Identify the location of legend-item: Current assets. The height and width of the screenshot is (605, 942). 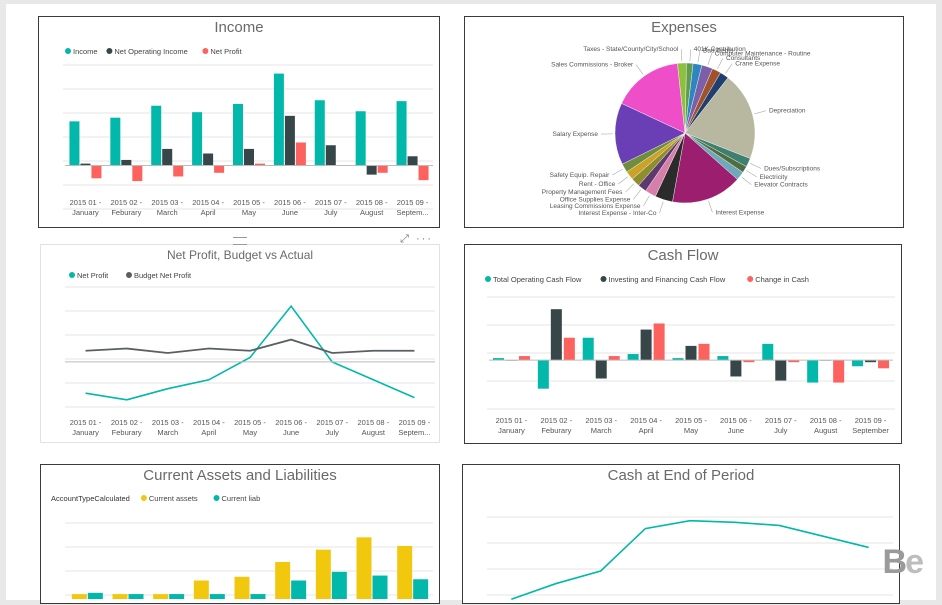
(173, 498).